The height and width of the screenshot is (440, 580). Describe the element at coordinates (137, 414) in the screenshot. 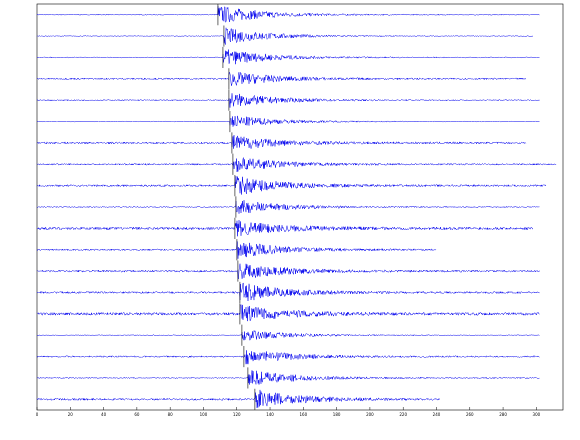

I see `x-tick-label: 60` at that location.